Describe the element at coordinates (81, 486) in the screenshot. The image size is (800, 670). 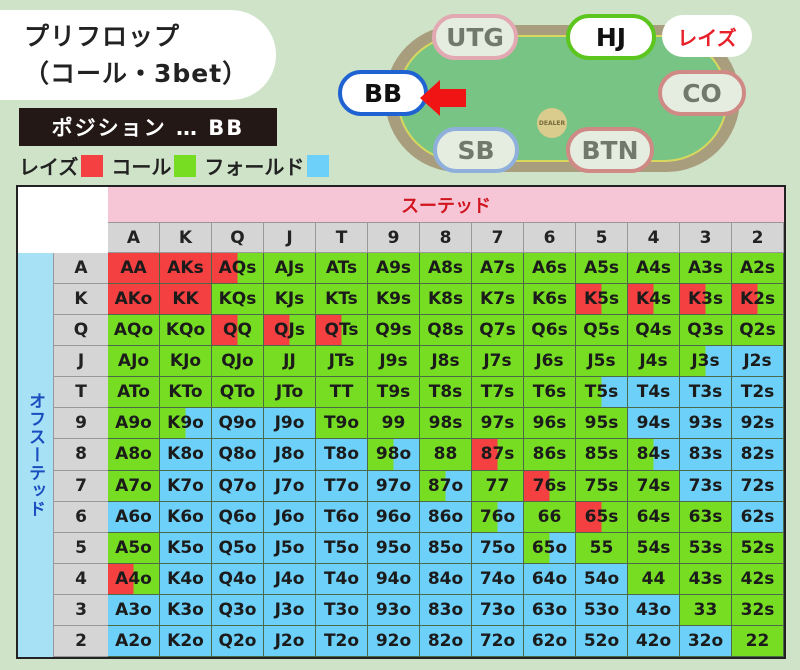
I see `row-header: 7` at that location.